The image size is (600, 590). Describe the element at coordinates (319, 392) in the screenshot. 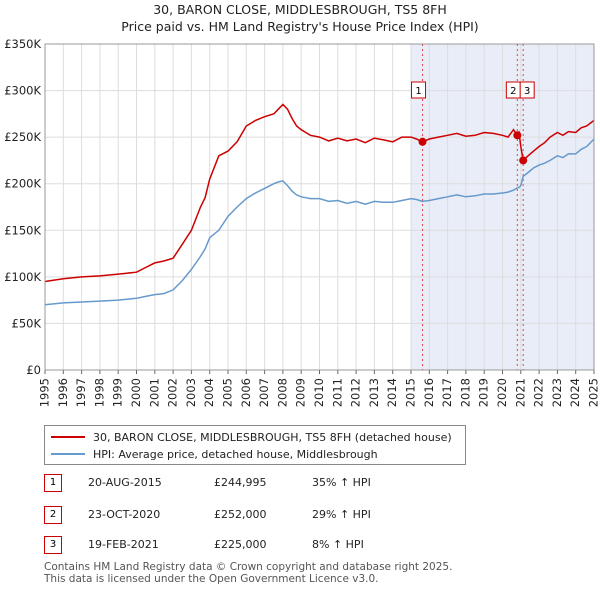

I see `x-tick-label: 2010` at that location.